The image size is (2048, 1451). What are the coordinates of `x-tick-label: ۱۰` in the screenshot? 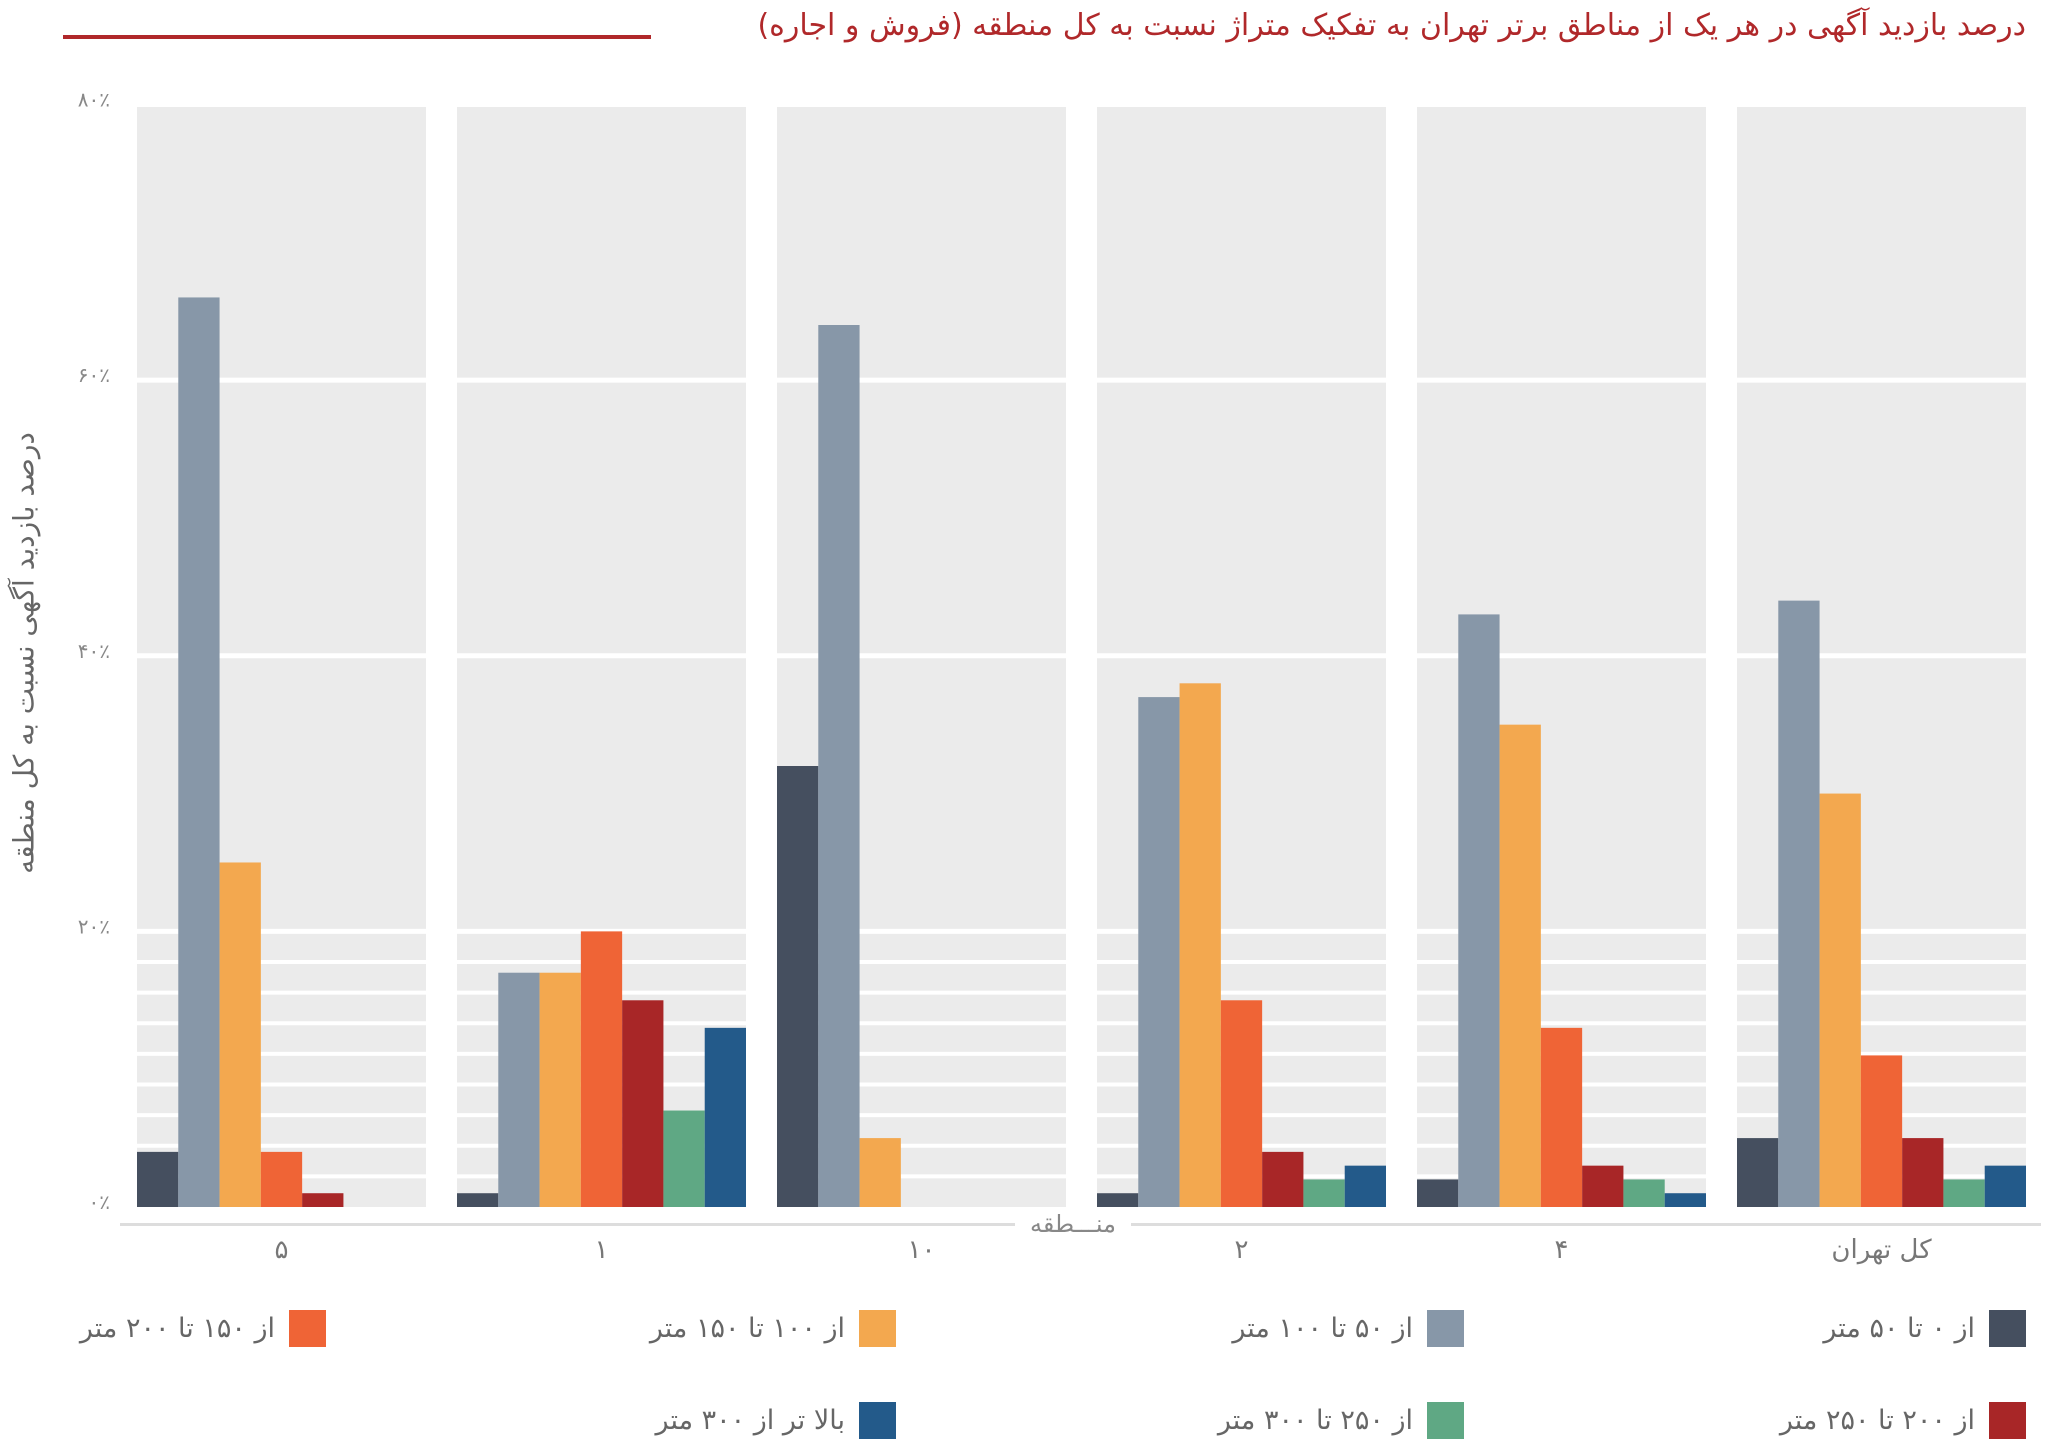 It's located at (922, 1250).